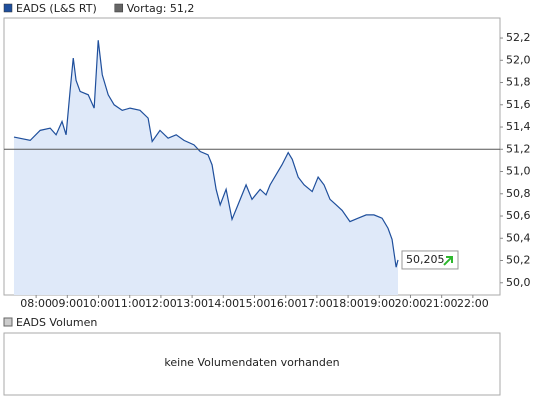 Image resolution: width=545 pixels, height=401 pixels. I want to click on x-tick-label: 19:00, so click(379, 303).